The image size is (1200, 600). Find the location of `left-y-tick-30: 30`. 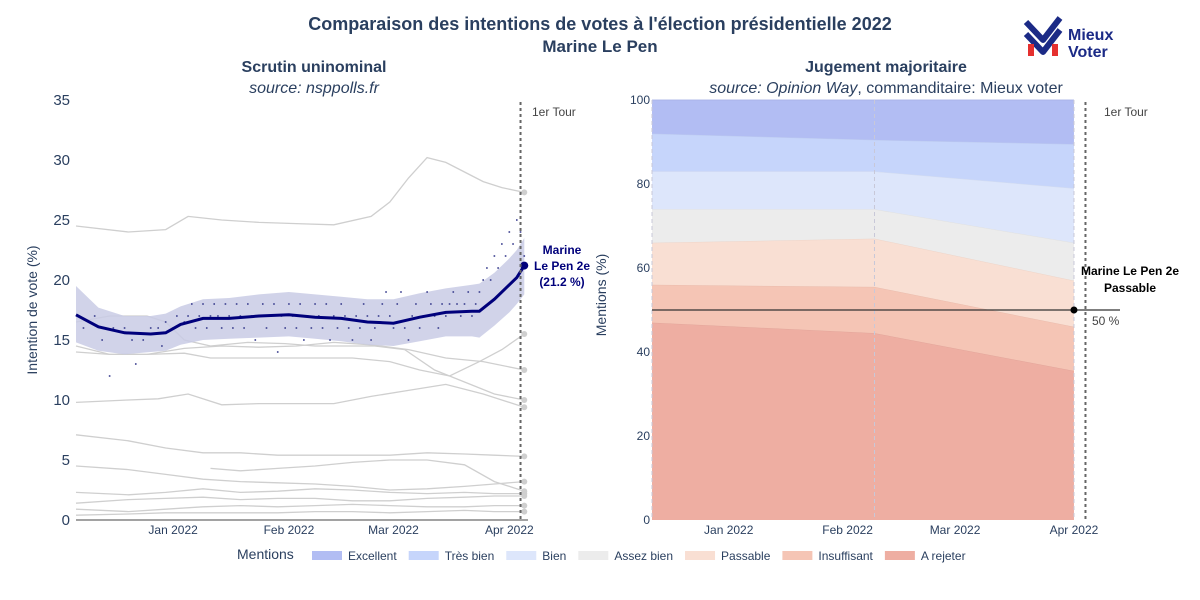

left-y-tick-30: 30 is located at coordinates (61, 160).